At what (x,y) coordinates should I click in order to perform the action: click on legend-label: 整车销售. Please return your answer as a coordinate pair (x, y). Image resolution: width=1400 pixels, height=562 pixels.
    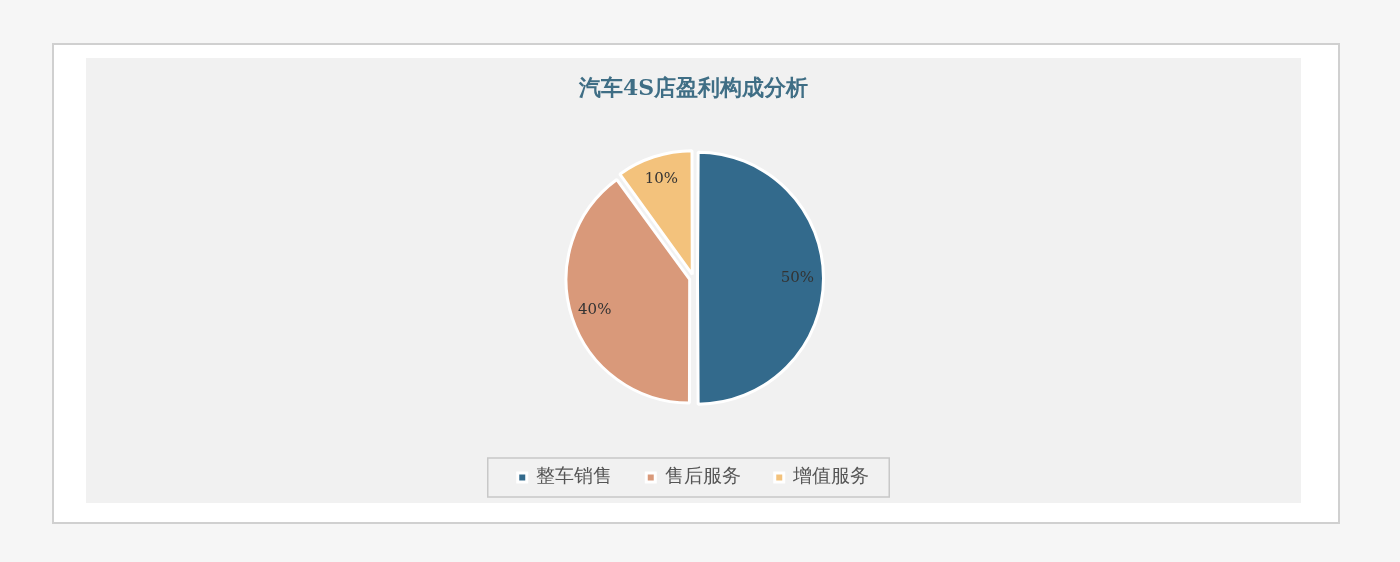
    Looking at the image, I should click on (574, 475).